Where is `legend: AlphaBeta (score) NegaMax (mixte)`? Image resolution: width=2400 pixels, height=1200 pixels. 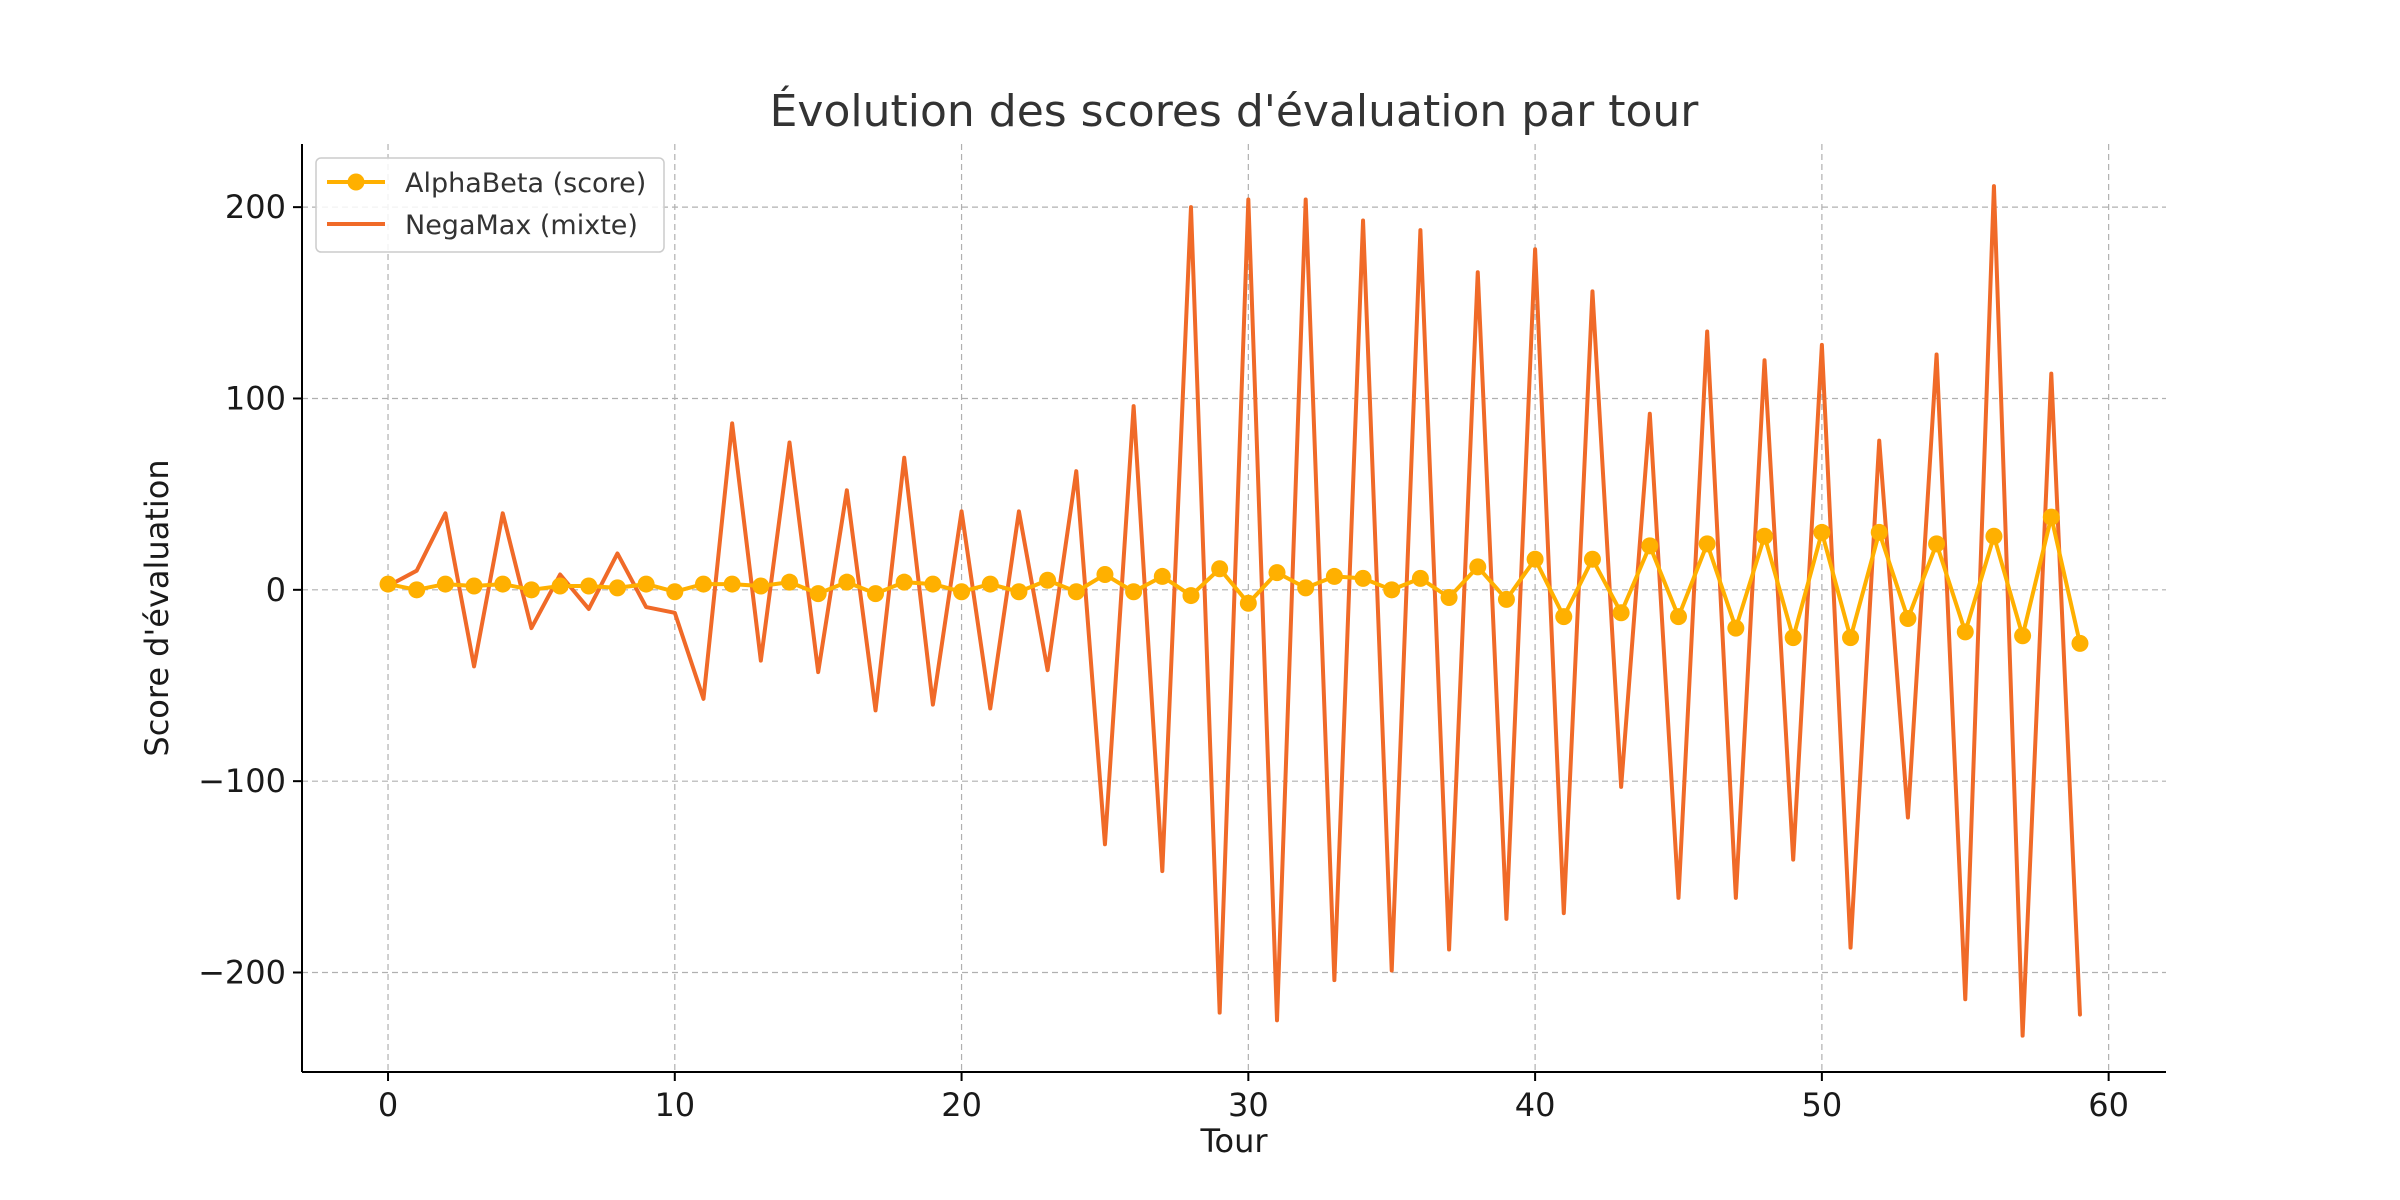
legend: AlphaBeta (score) NegaMax (mixte) is located at coordinates (490, 205).